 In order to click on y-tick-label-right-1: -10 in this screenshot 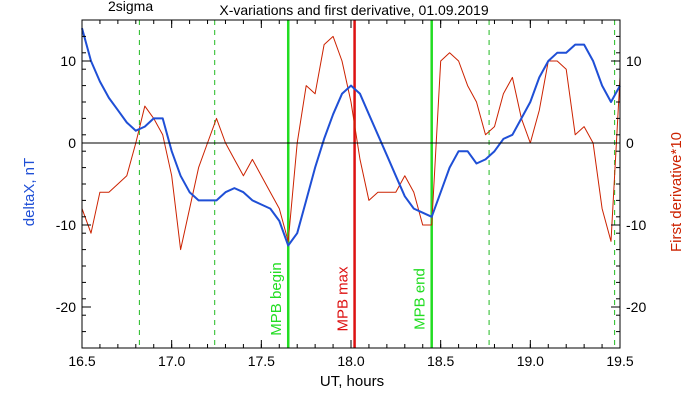, I will do `click(636, 225)`.